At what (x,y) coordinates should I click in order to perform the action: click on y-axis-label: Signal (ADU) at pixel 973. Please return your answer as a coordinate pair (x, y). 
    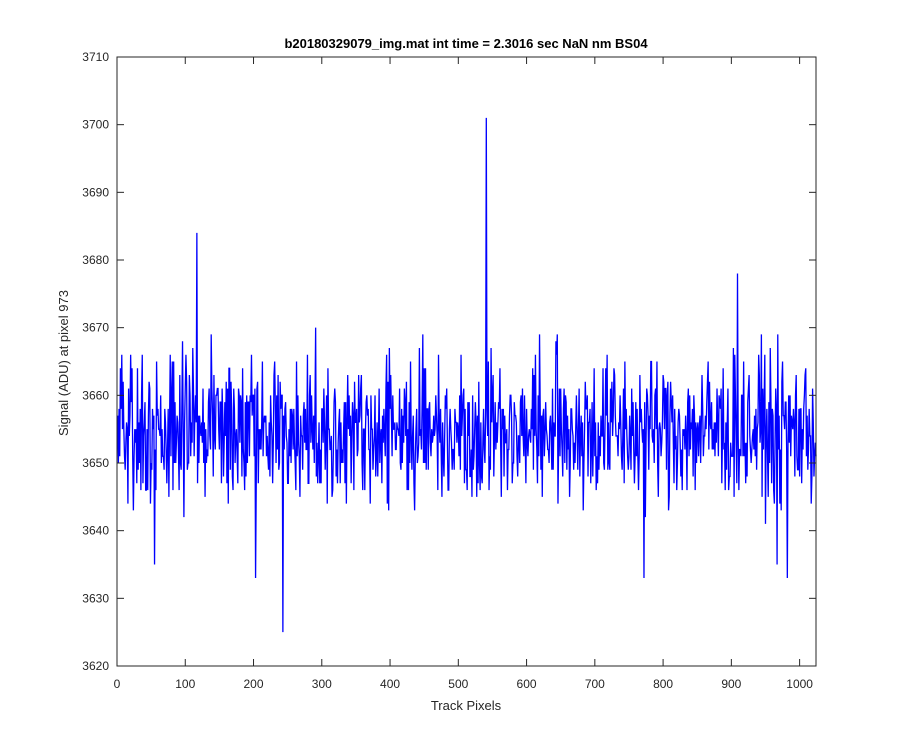
    Looking at the image, I should click on (63, 363).